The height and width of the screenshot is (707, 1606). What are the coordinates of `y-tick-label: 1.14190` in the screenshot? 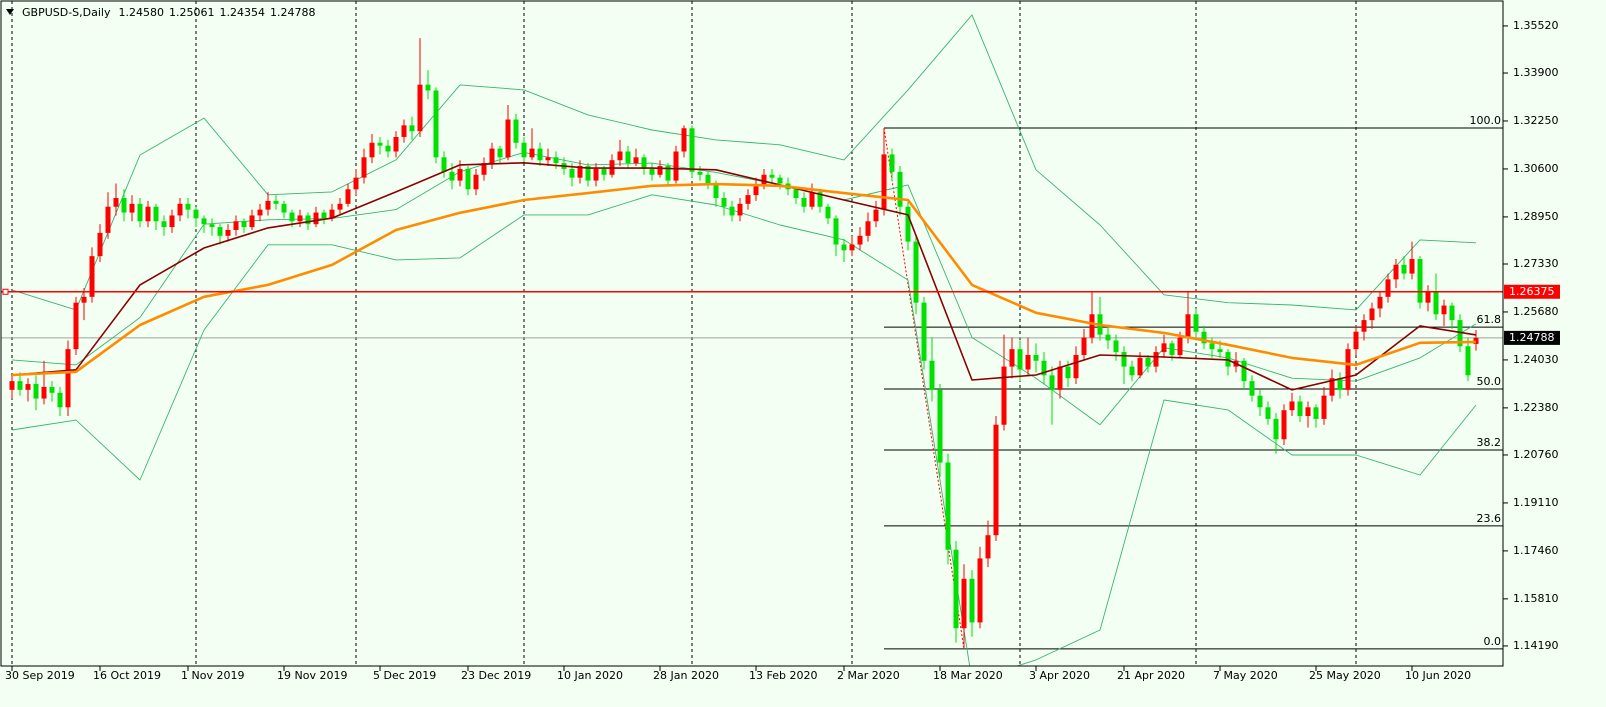 It's located at (1536, 645).